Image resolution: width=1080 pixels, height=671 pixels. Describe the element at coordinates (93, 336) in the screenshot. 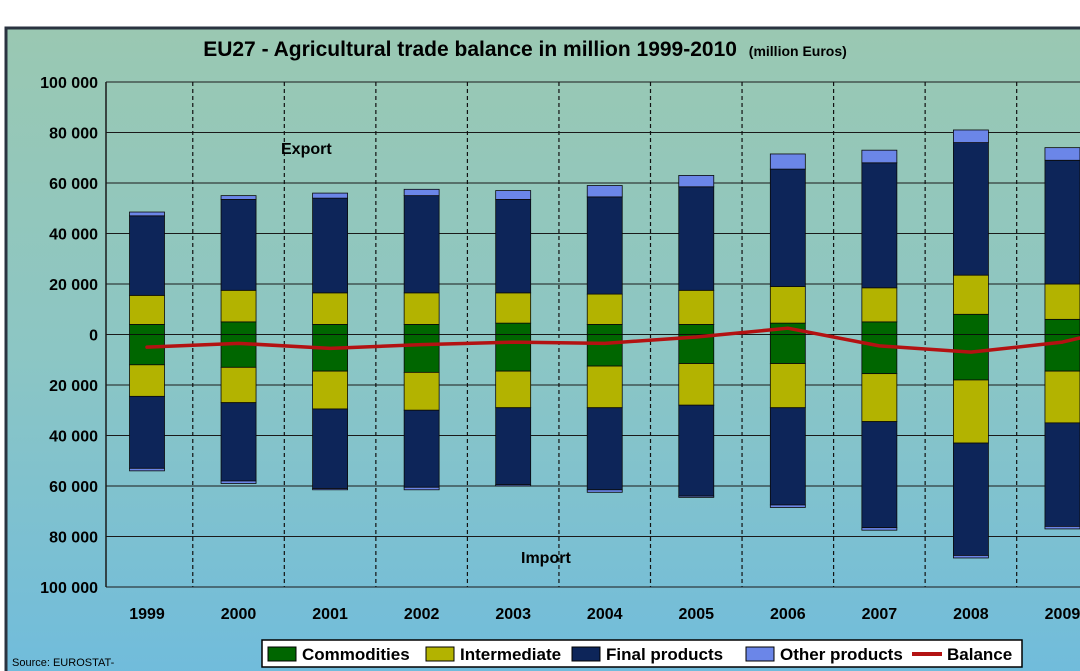

I see `y-tick-label: 0` at that location.